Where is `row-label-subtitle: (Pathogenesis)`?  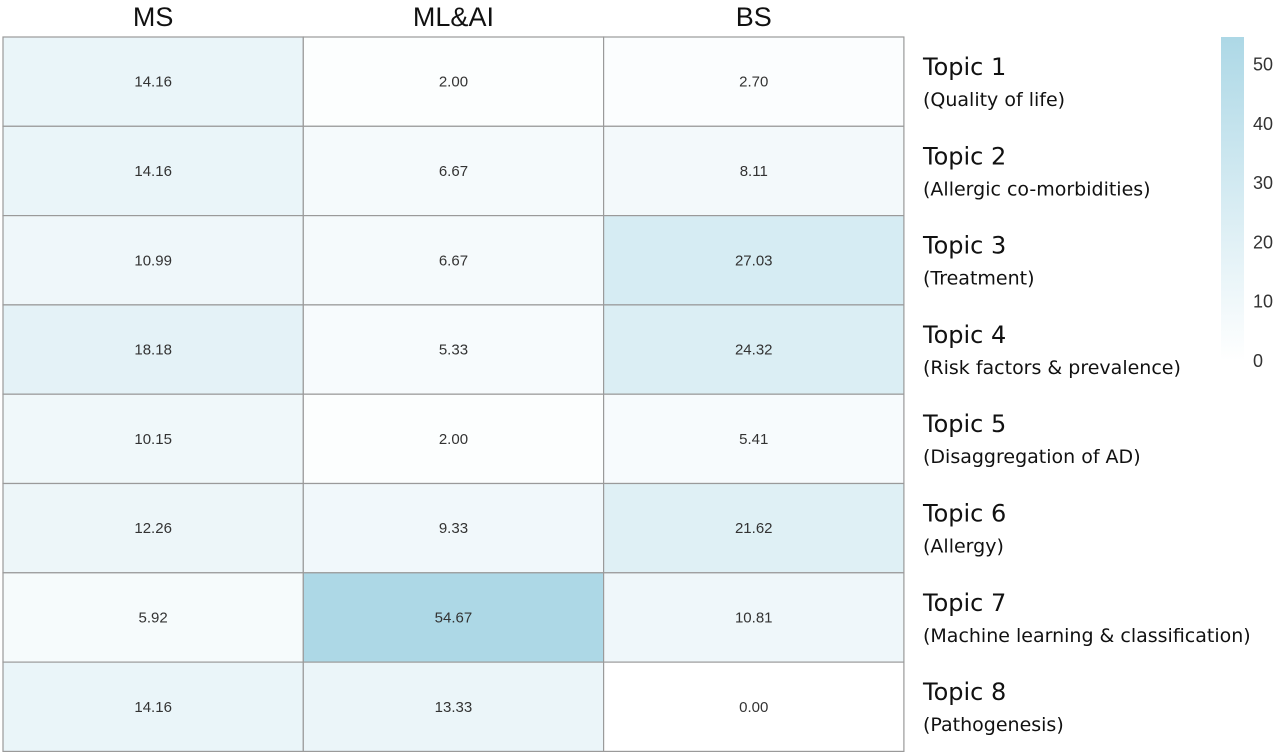 row-label-subtitle: (Pathogenesis) is located at coordinates (993, 725).